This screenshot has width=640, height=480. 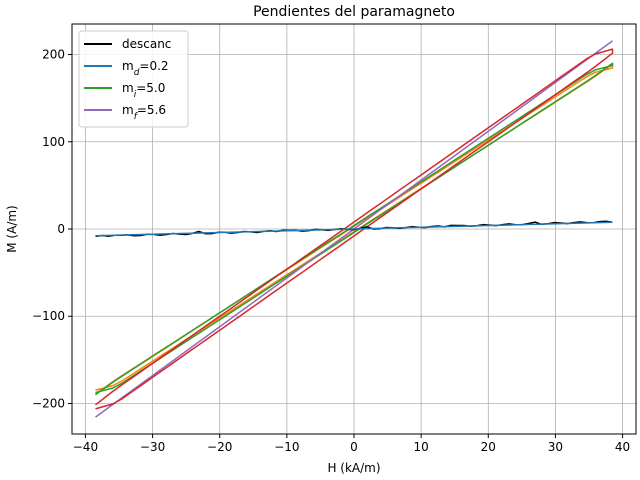 I want to click on x-tick-label: −10, so click(x=286, y=447).